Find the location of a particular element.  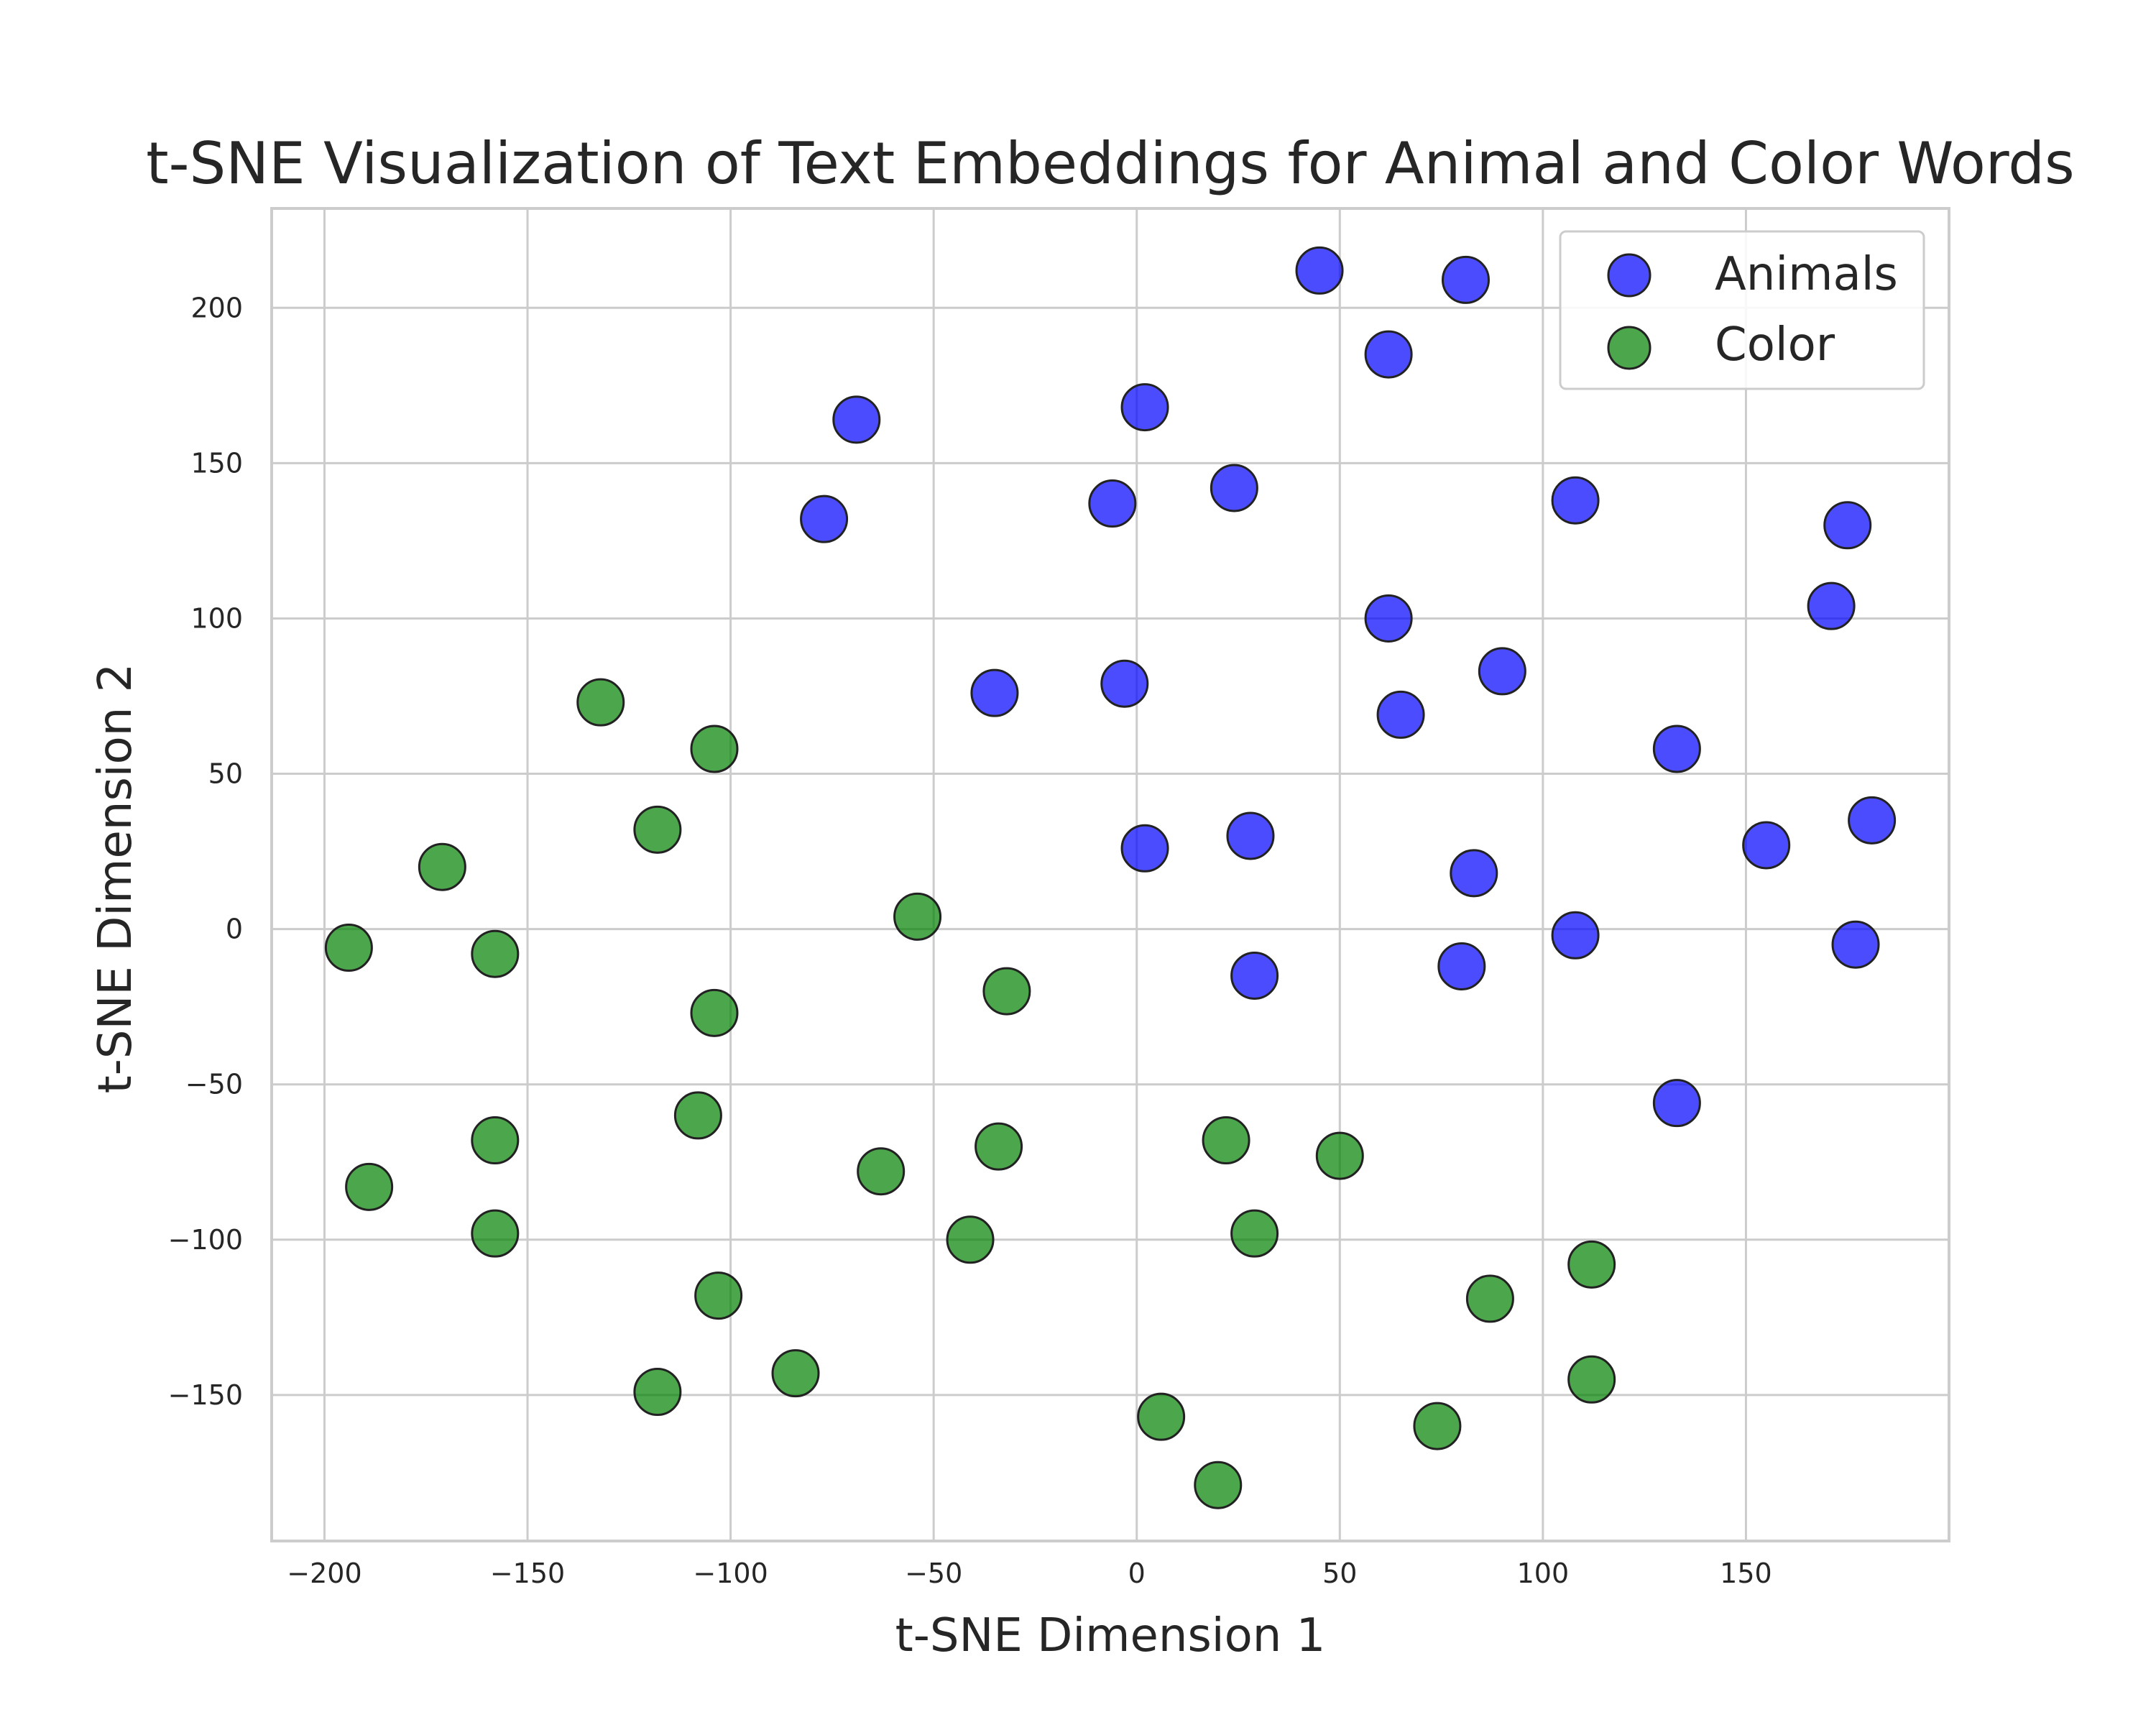

legend: Animals Color is located at coordinates (1742, 310).